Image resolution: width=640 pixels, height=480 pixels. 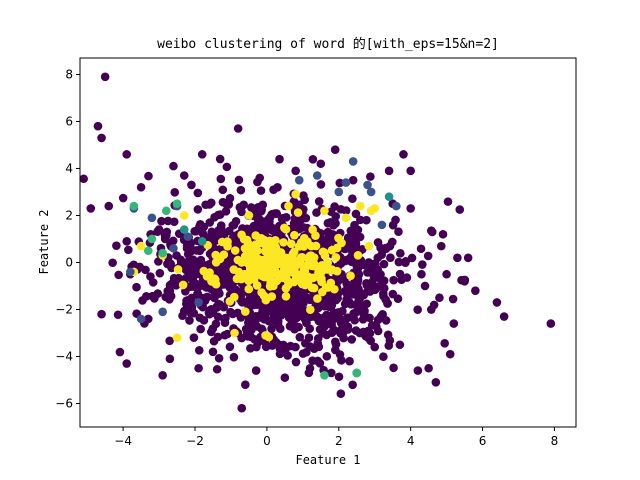 I want to click on x-tick-label: 6, so click(x=483, y=441).